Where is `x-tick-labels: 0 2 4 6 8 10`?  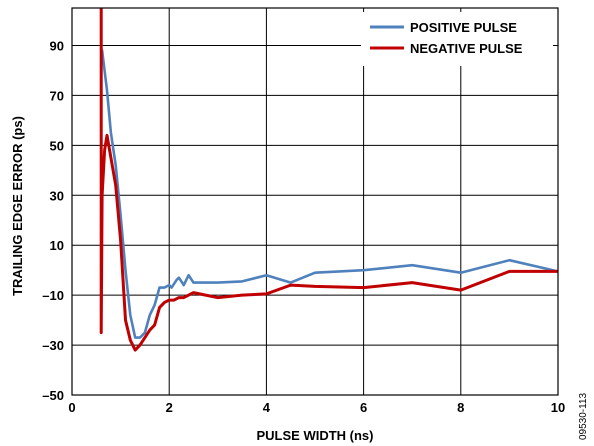 x-tick-labels: 0 2 4 6 8 10 is located at coordinates (316, 407).